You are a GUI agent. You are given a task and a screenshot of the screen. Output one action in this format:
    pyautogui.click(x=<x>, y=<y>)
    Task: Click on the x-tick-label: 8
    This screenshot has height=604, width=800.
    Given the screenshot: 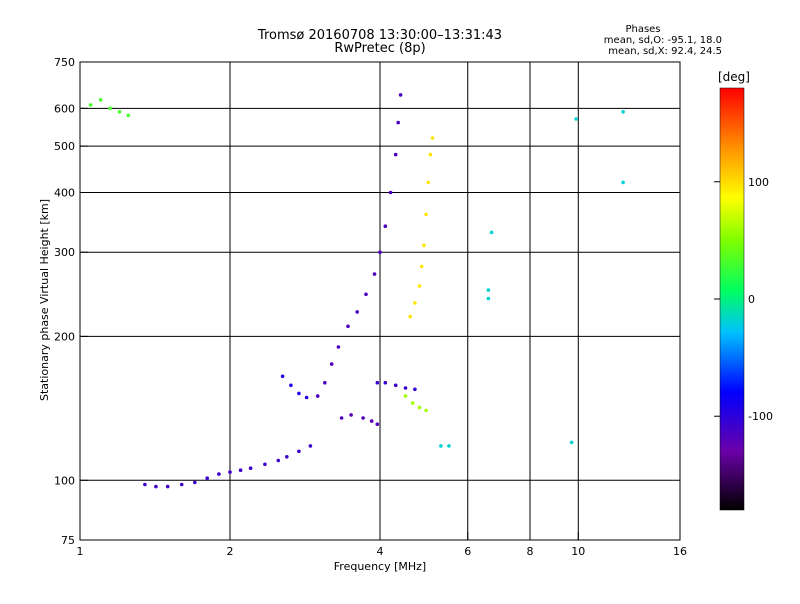 What is the action you would take?
    pyautogui.click(x=530, y=551)
    